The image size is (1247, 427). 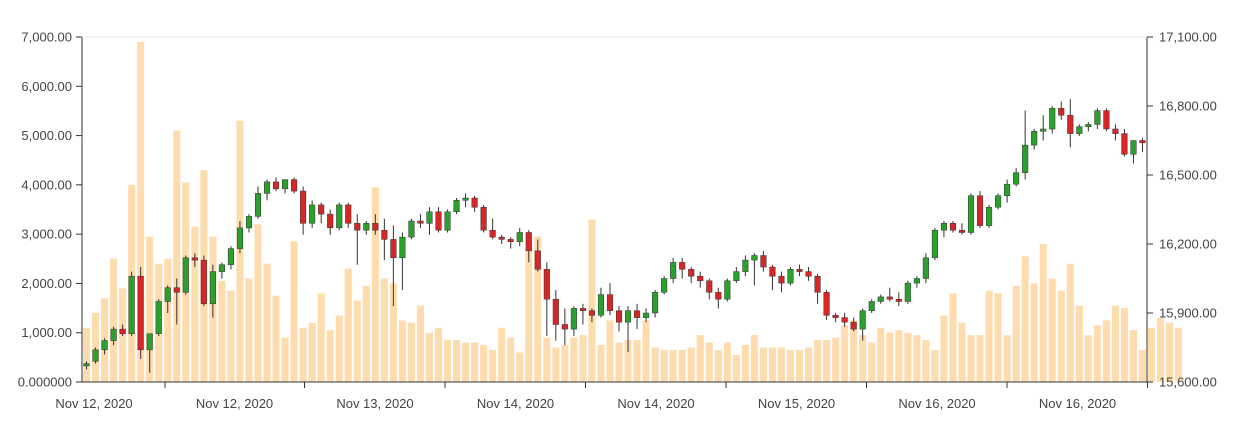 I want to click on left-tick-label: 7,000.00, so click(x=46, y=37).